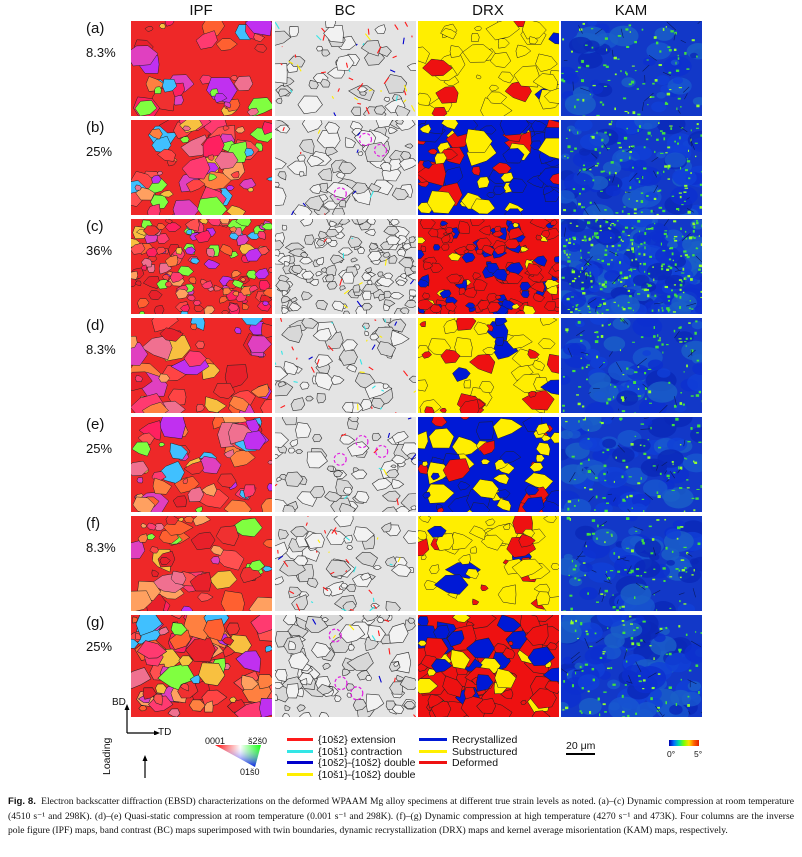 The height and width of the screenshot is (857, 802). What do you see at coordinates (238, 756) in the screenshot?
I see `ipf-color-triangle-icon` at bounding box center [238, 756].